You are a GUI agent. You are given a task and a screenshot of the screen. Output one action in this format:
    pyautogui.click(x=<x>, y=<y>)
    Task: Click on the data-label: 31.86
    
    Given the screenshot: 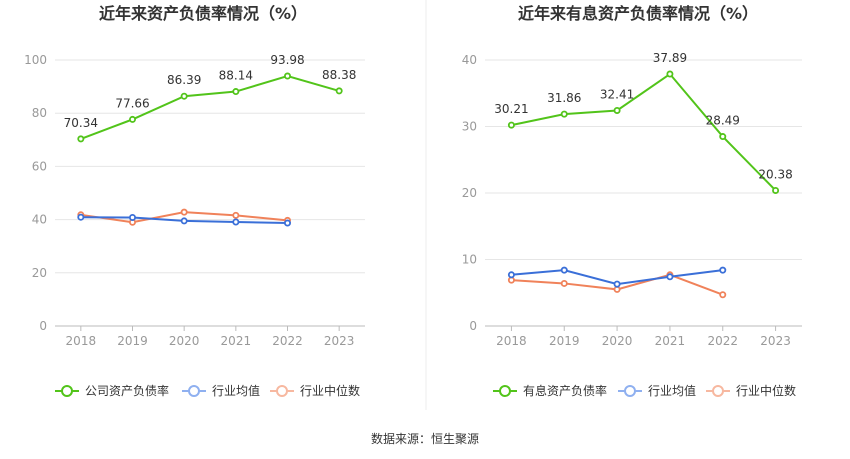 What is the action you would take?
    pyautogui.click(x=564, y=98)
    